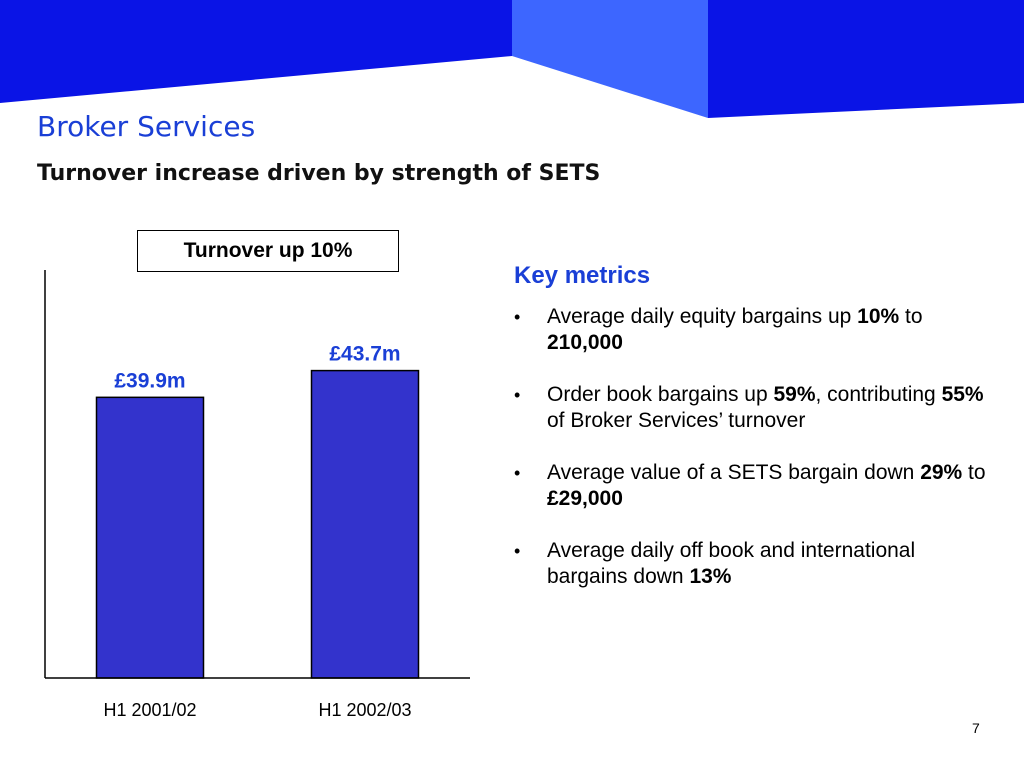 The height and width of the screenshot is (768, 1024). What do you see at coordinates (734, 472) in the screenshot?
I see `metric-text: Average value of a SETS bargain down` at bounding box center [734, 472].